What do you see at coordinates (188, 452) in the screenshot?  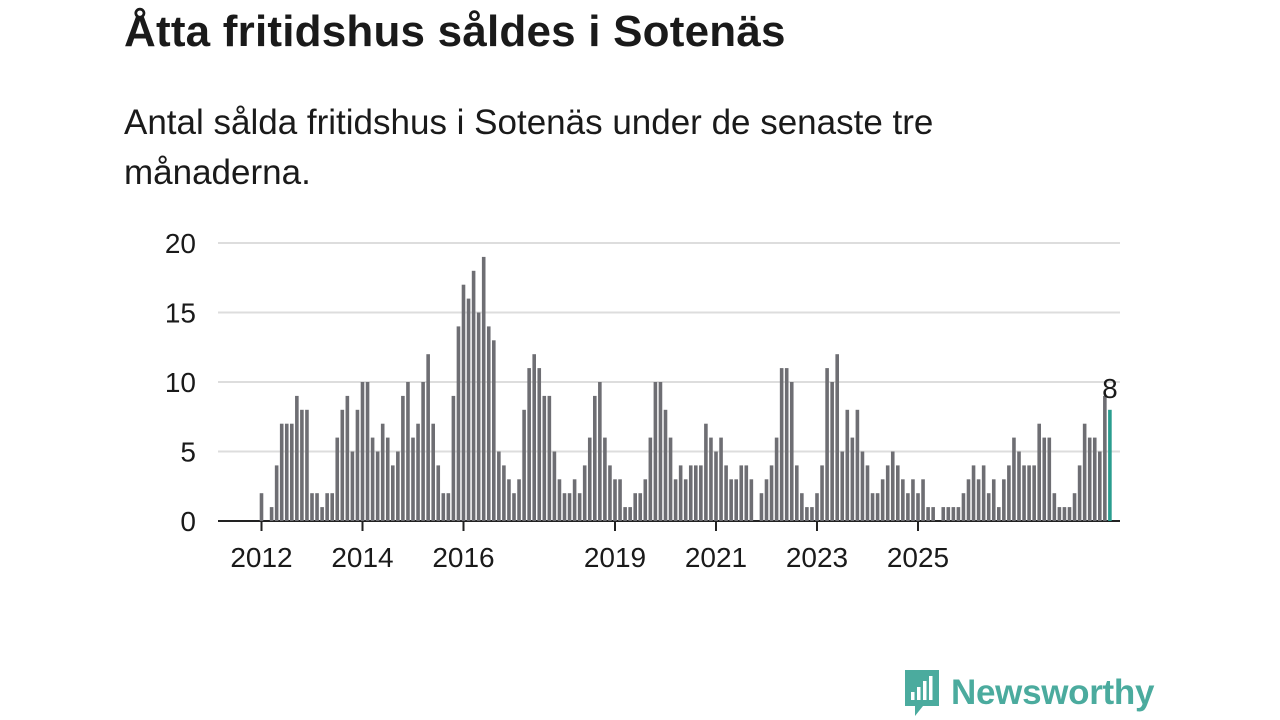 I see `y-tick-label: 5` at bounding box center [188, 452].